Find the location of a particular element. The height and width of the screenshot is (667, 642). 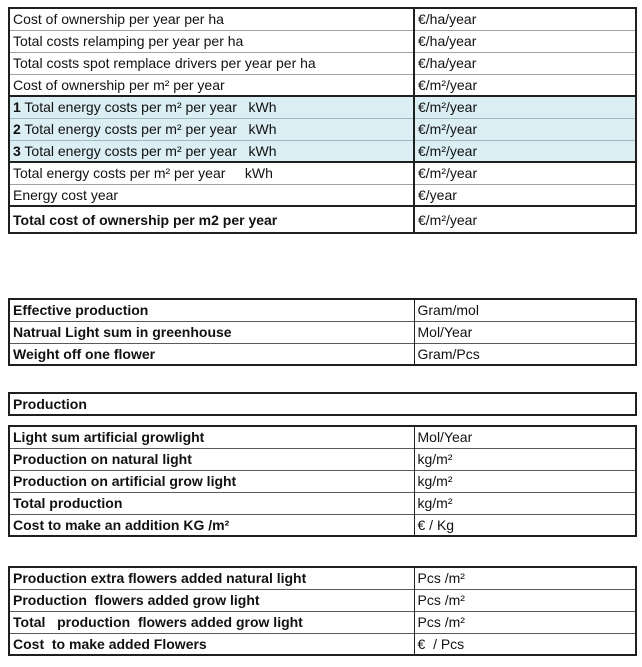

table-row: Production on natural light kg/m² is located at coordinates (322, 458).